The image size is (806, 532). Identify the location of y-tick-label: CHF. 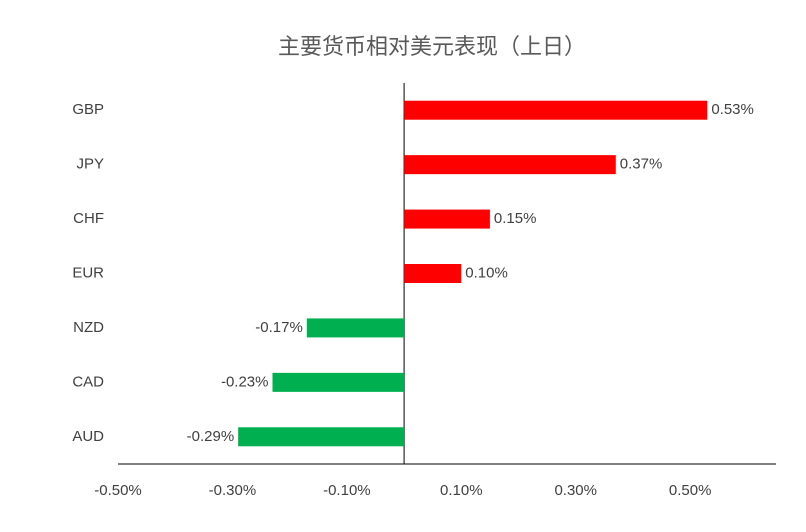
(88, 218).